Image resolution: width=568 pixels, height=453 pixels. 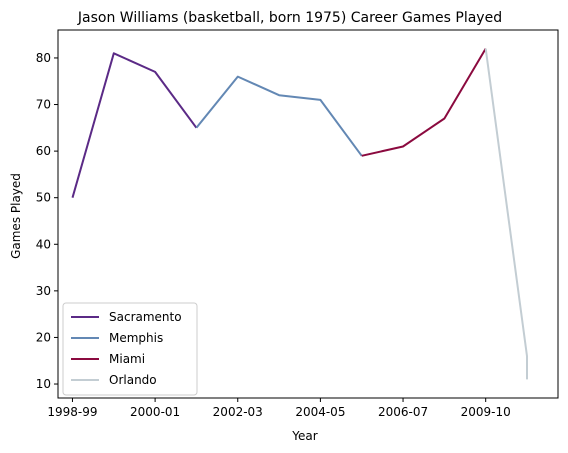 What do you see at coordinates (133, 380) in the screenshot?
I see `legend-label-orlando: Orlando` at bounding box center [133, 380].